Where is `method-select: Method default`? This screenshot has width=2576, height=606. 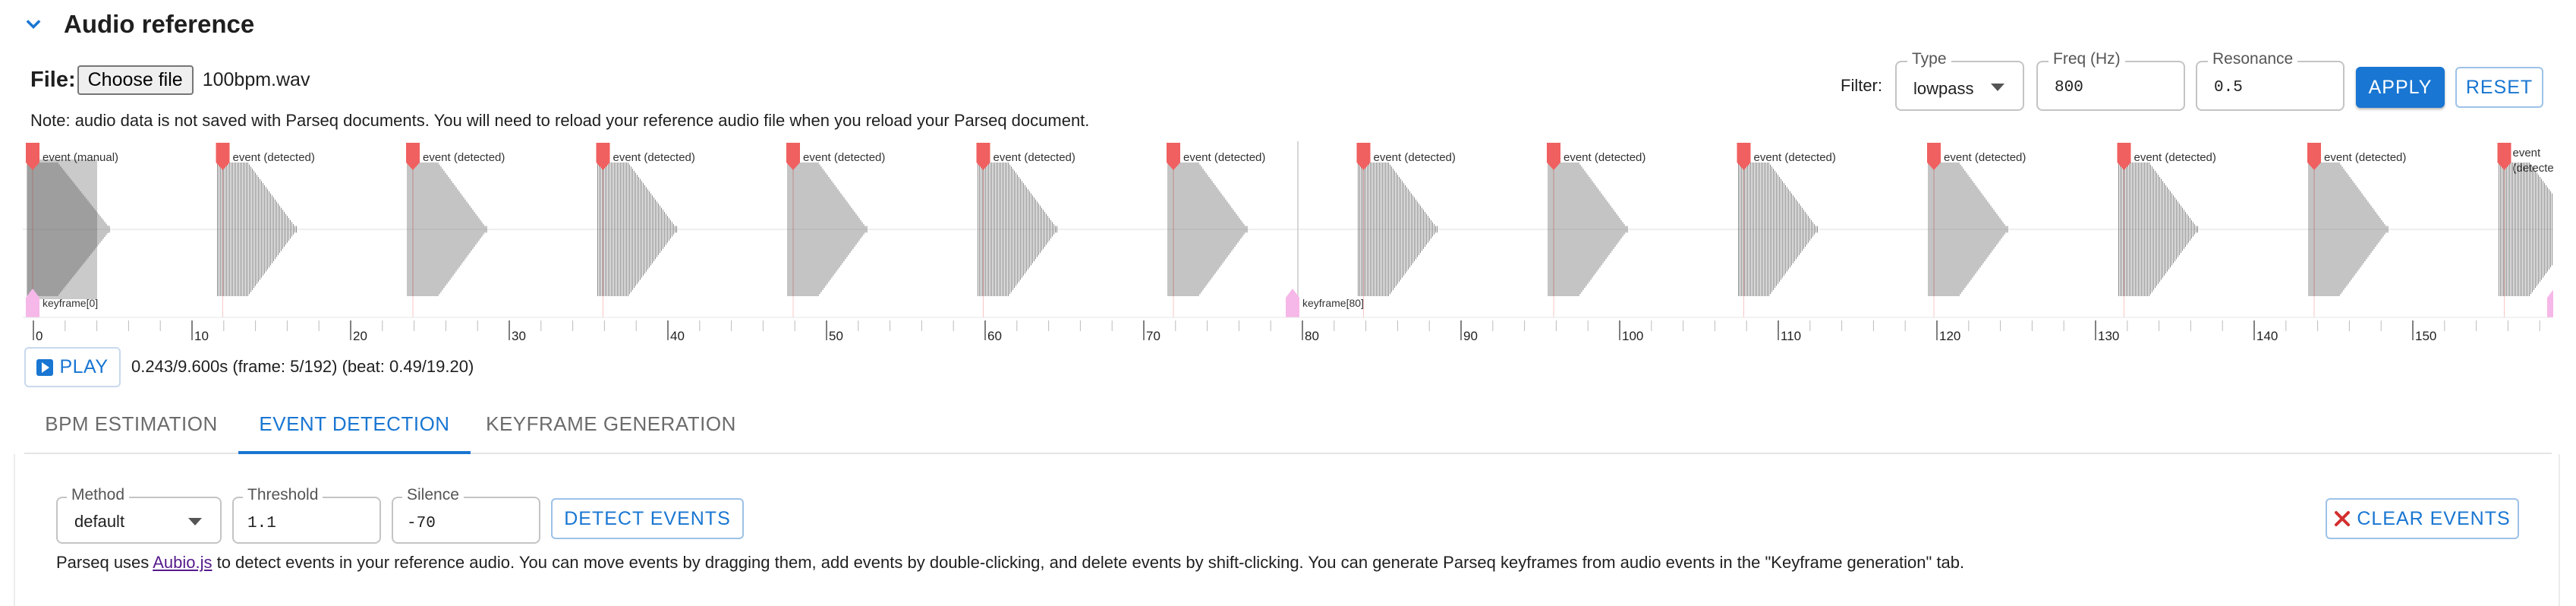
method-select: Method default is located at coordinates (139, 515).